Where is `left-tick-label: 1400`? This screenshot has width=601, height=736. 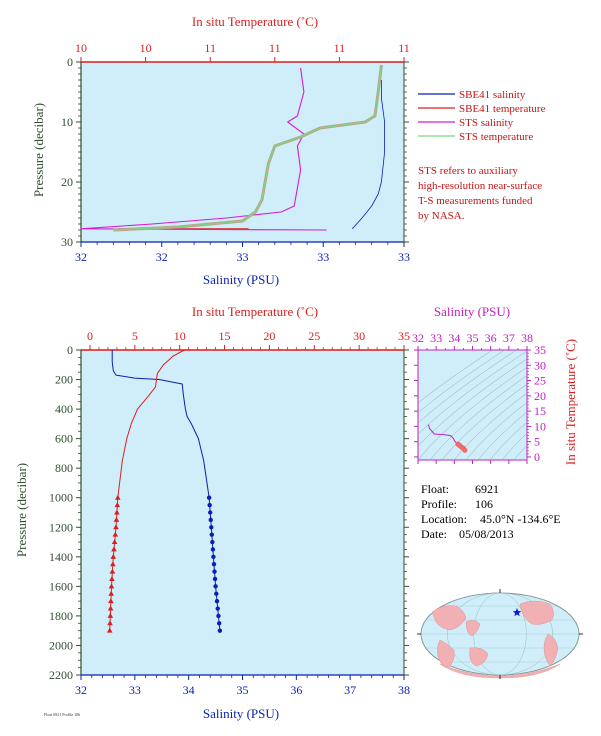
left-tick-label: 1400 is located at coordinates (61, 557).